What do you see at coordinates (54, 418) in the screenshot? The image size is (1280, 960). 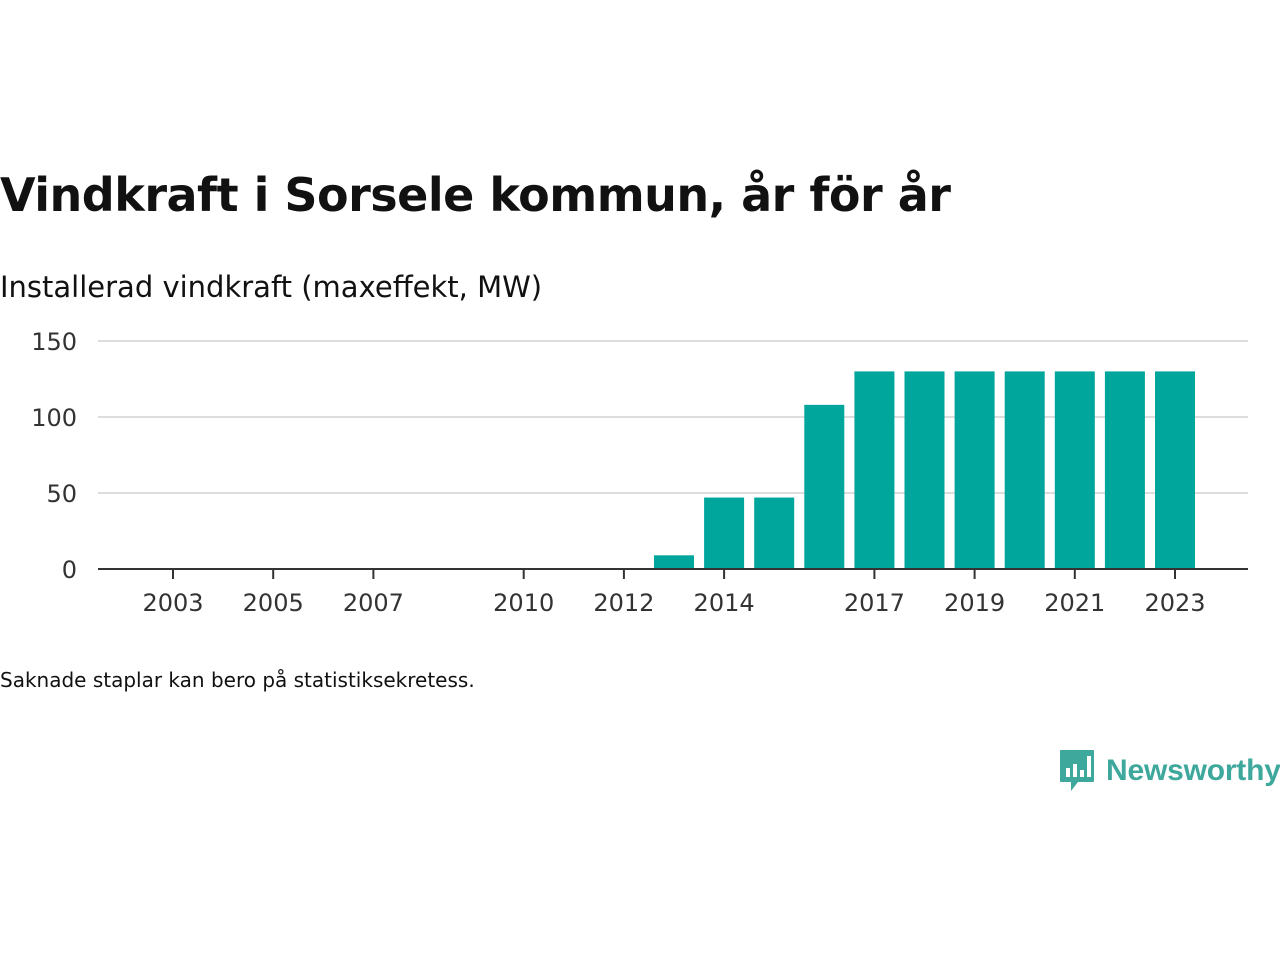 I see `y-tick-label: 100` at bounding box center [54, 418].